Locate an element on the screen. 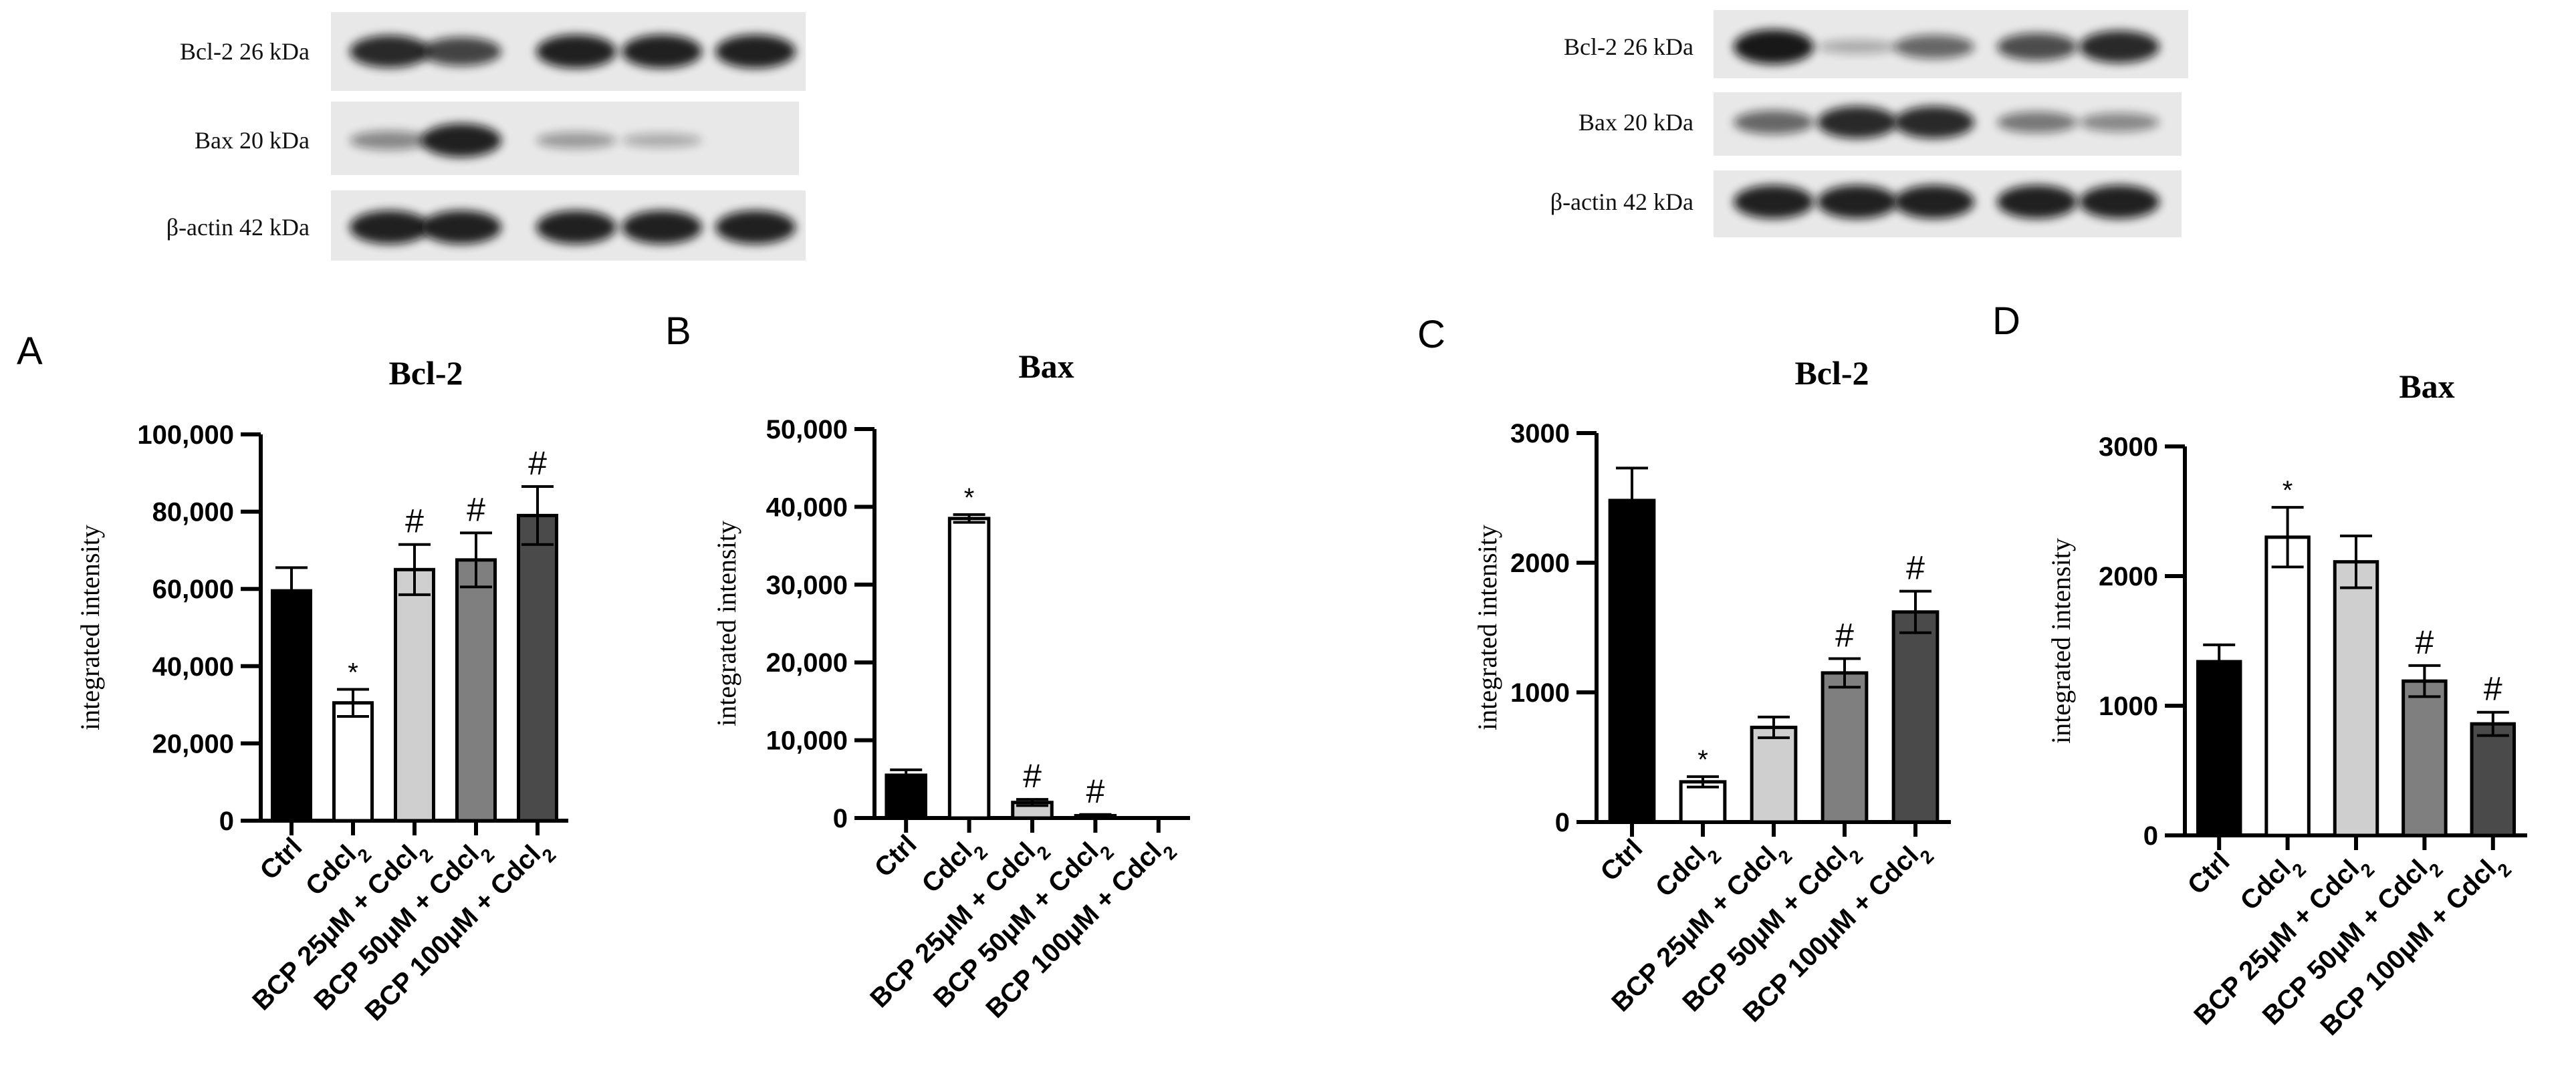  chart-title: Bcl-2 is located at coordinates (1831, 373).